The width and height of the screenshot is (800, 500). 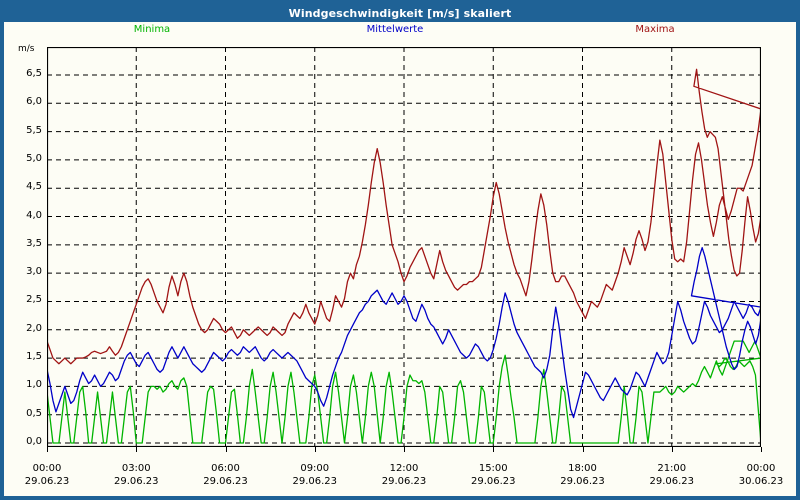 I want to click on window-title: Windgeschwindigkeit [m/s] skaliert, so click(x=400, y=13).